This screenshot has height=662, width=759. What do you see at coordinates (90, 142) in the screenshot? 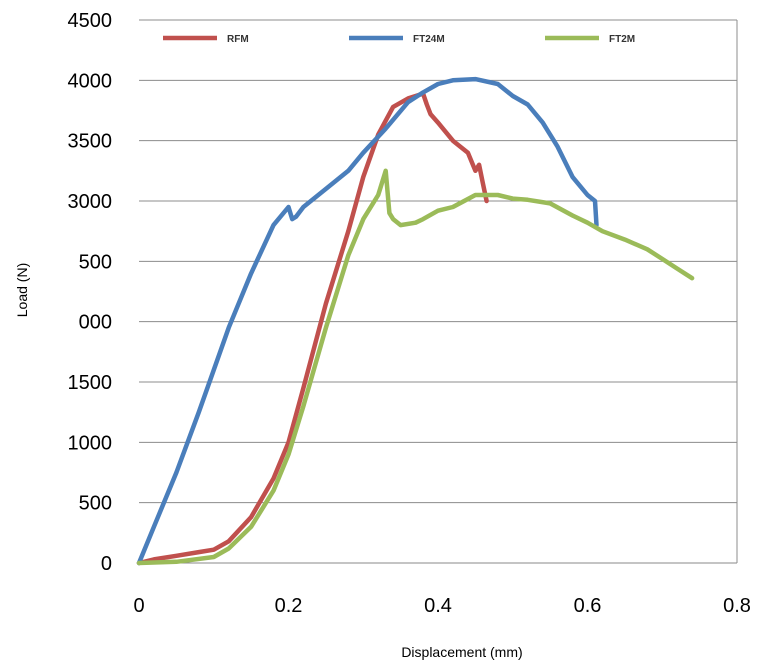
I see `y-tick-label: 3500` at bounding box center [90, 142].